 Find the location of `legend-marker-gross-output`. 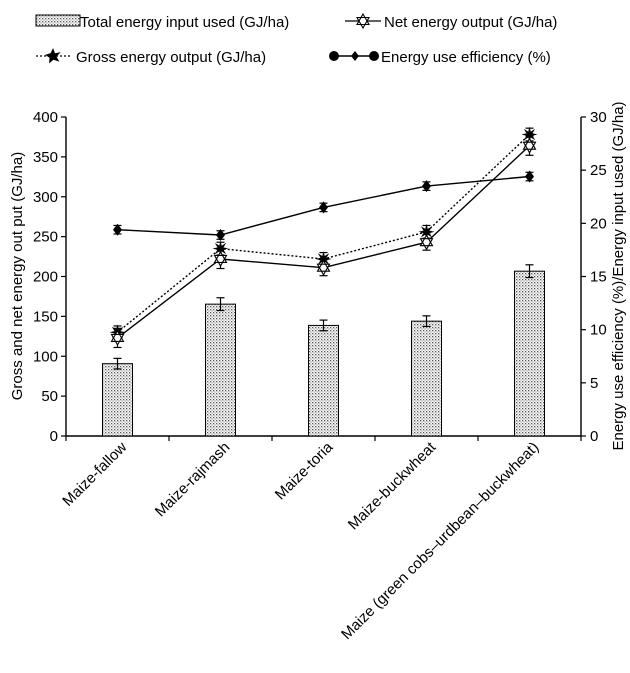

legend-marker-gross-output is located at coordinates (53, 55).